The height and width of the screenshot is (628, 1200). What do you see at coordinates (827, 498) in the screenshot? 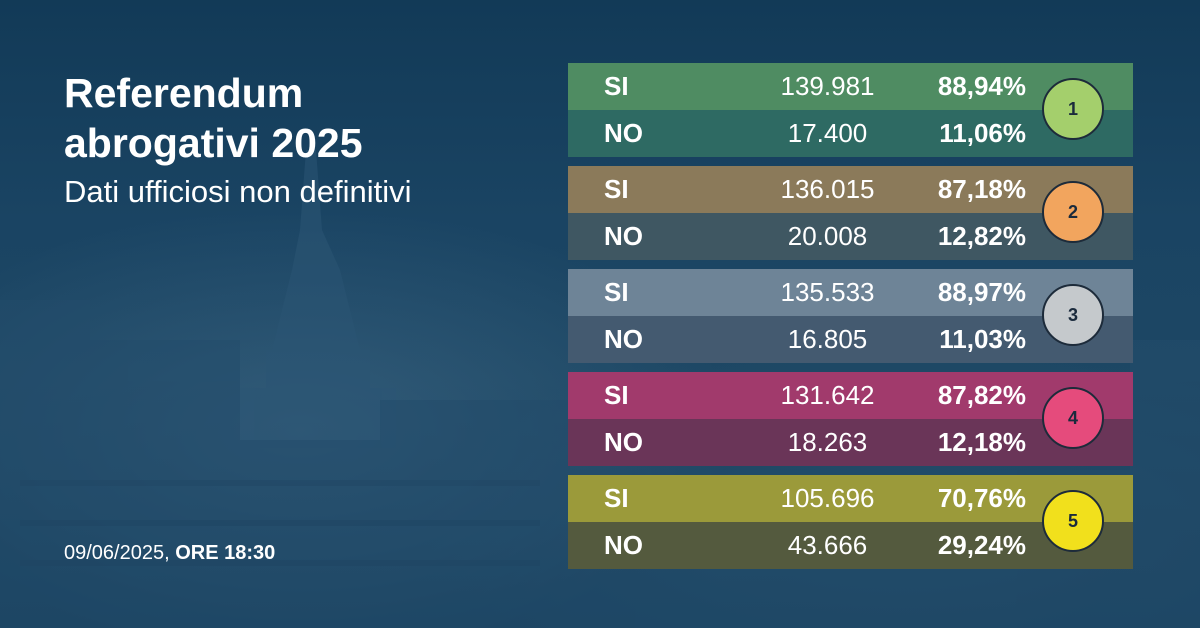
I see `vote-count: 105.696` at bounding box center [827, 498].